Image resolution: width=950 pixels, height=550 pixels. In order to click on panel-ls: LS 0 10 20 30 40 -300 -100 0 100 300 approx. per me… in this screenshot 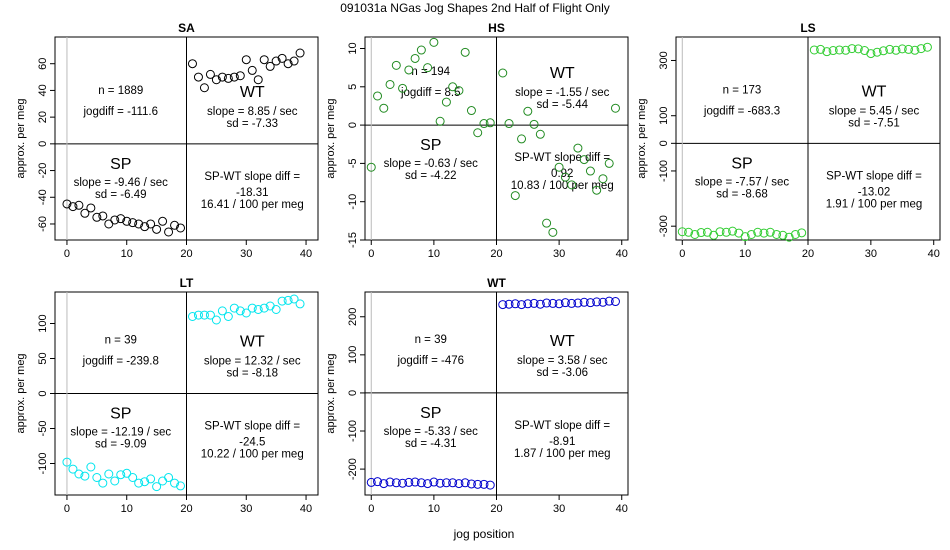, I will do `click(788, 140)`.